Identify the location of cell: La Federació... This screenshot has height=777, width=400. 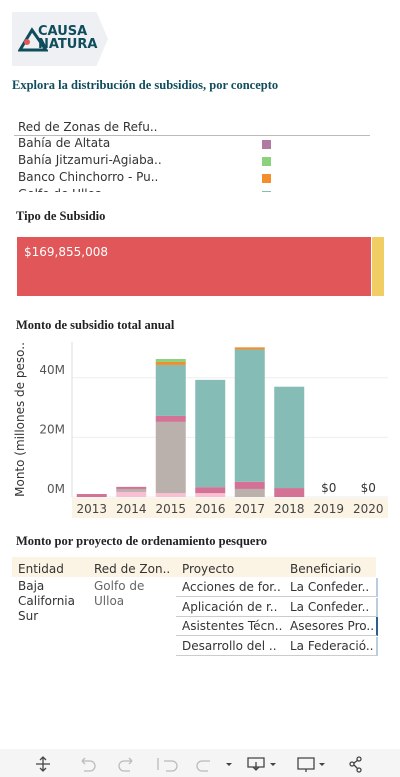
(332, 645).